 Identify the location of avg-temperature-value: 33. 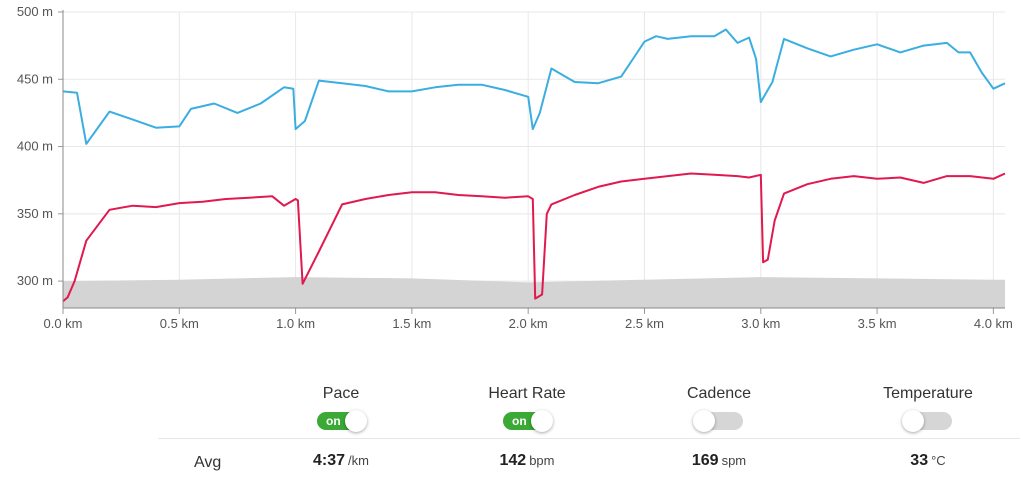
(919, 460).